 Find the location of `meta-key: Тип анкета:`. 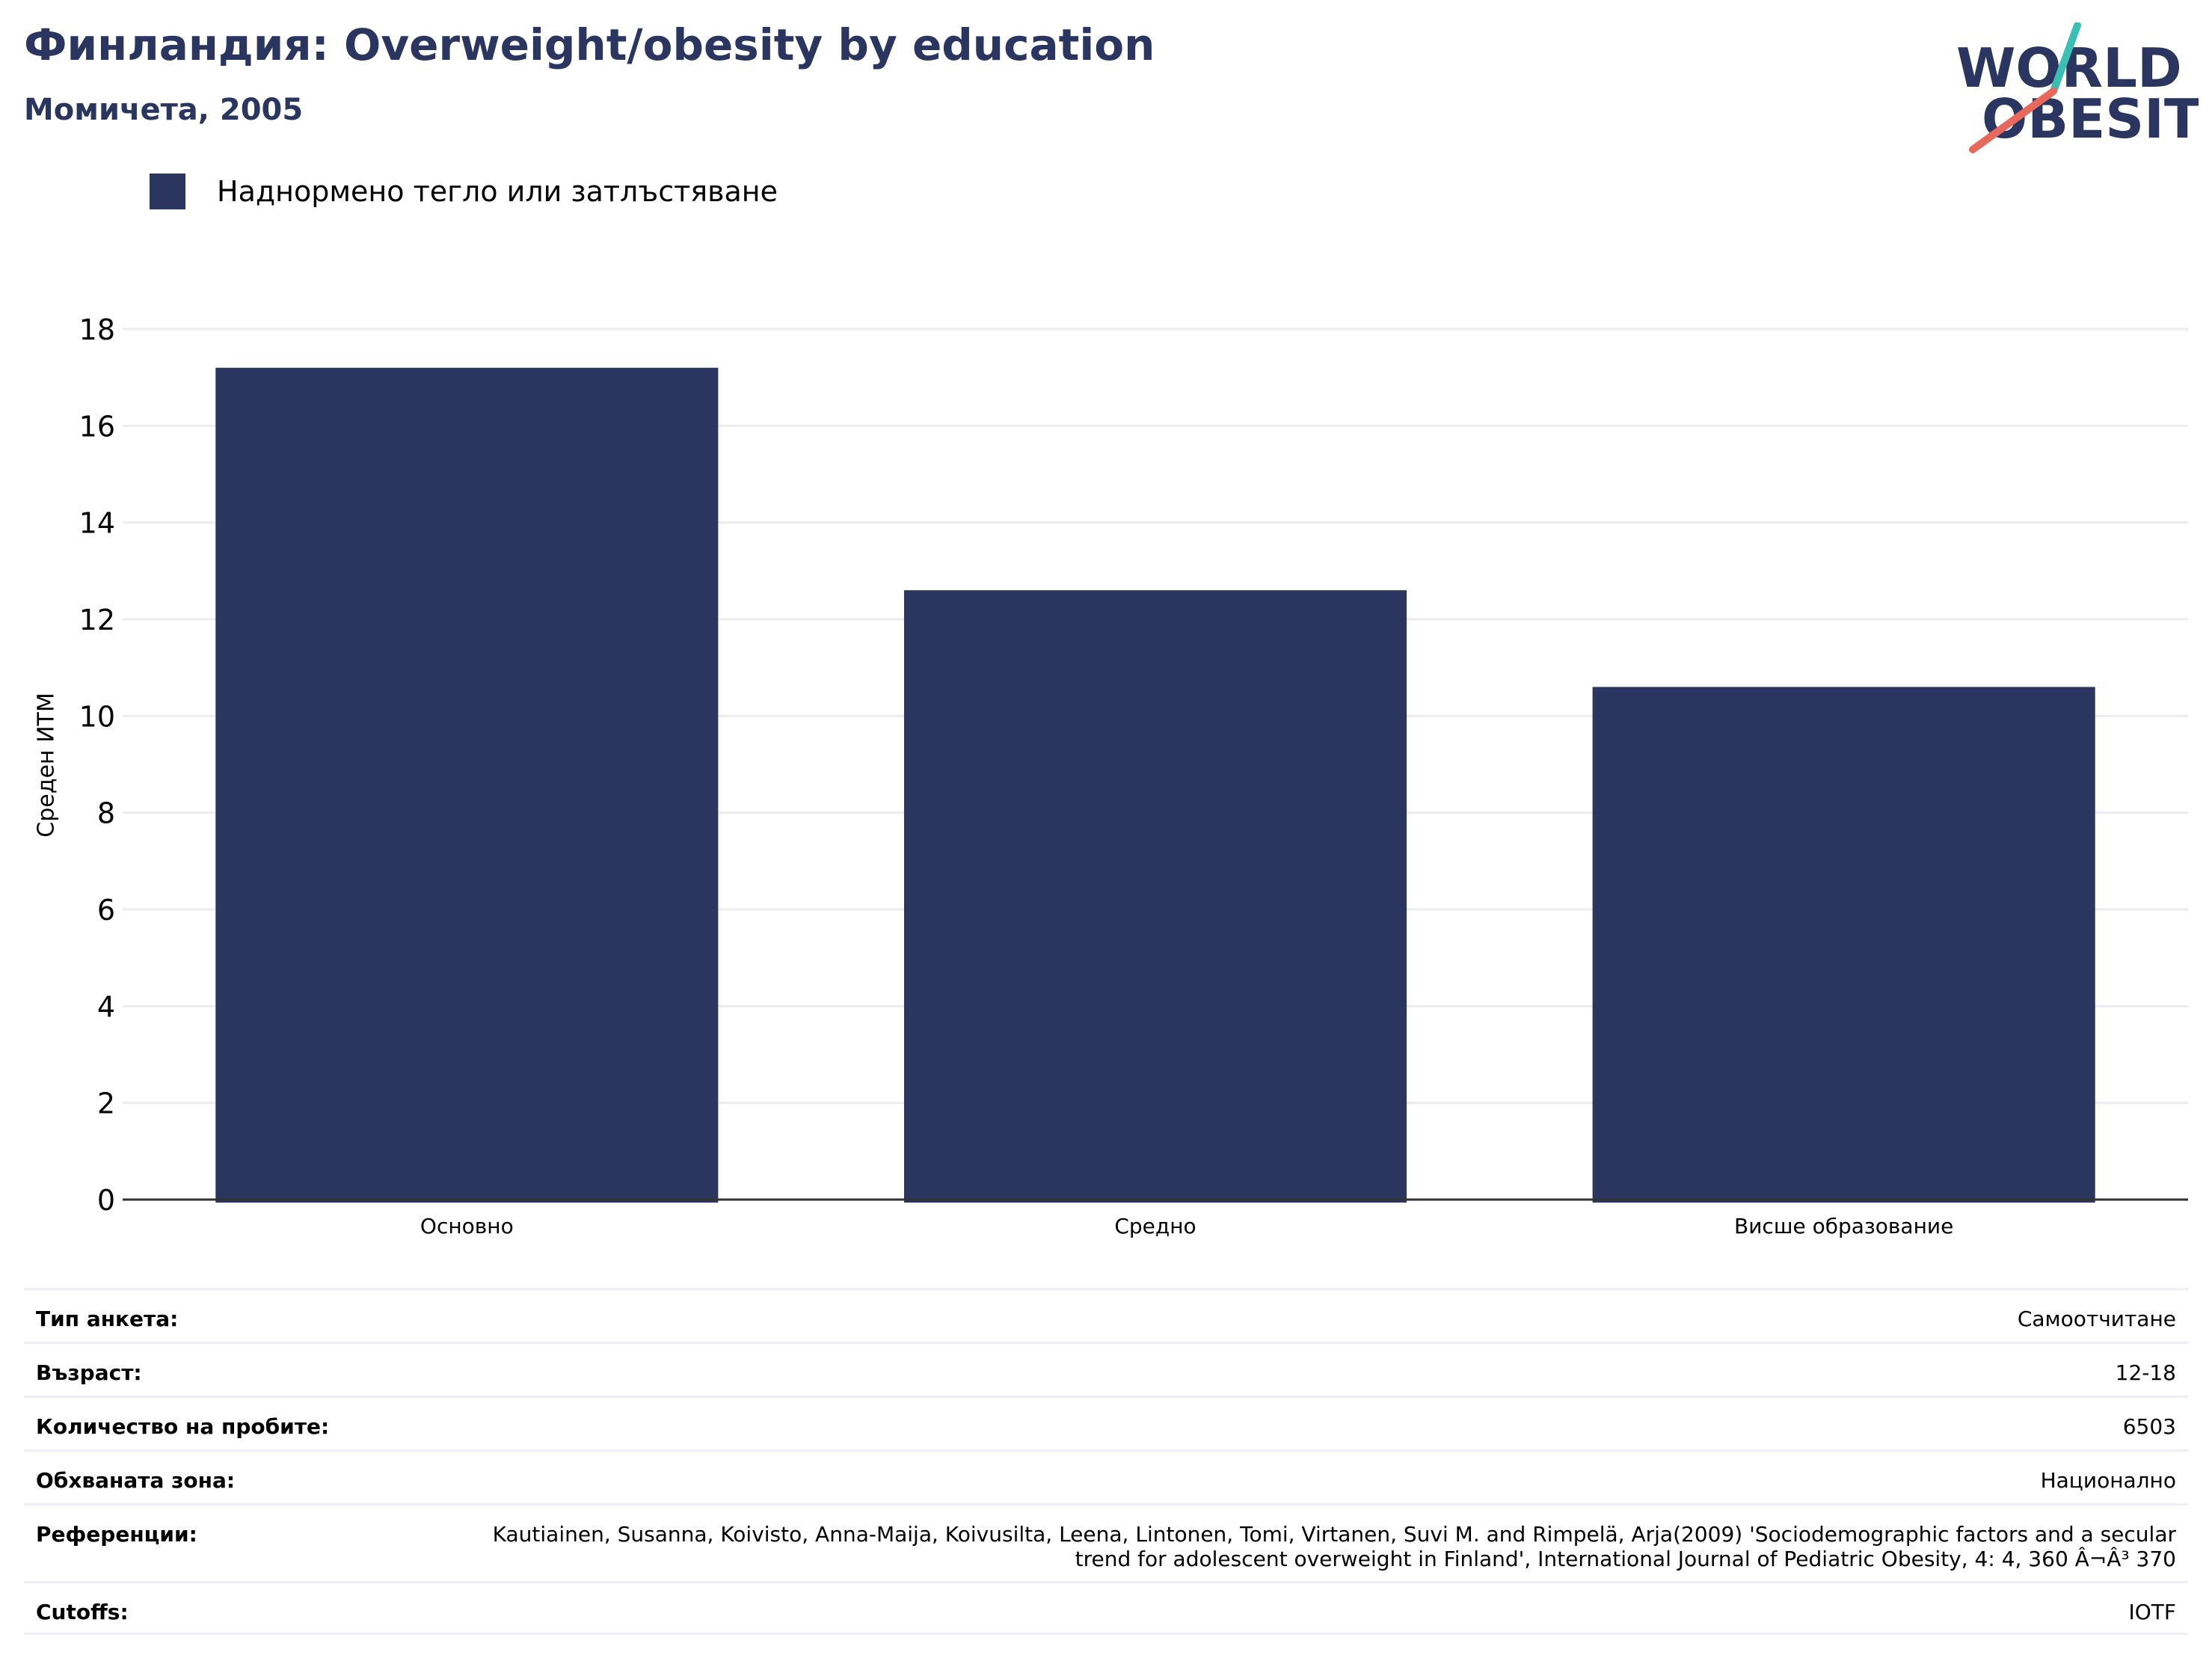

meta-key: Тип анкета: is located at coordinates (107, 1319).